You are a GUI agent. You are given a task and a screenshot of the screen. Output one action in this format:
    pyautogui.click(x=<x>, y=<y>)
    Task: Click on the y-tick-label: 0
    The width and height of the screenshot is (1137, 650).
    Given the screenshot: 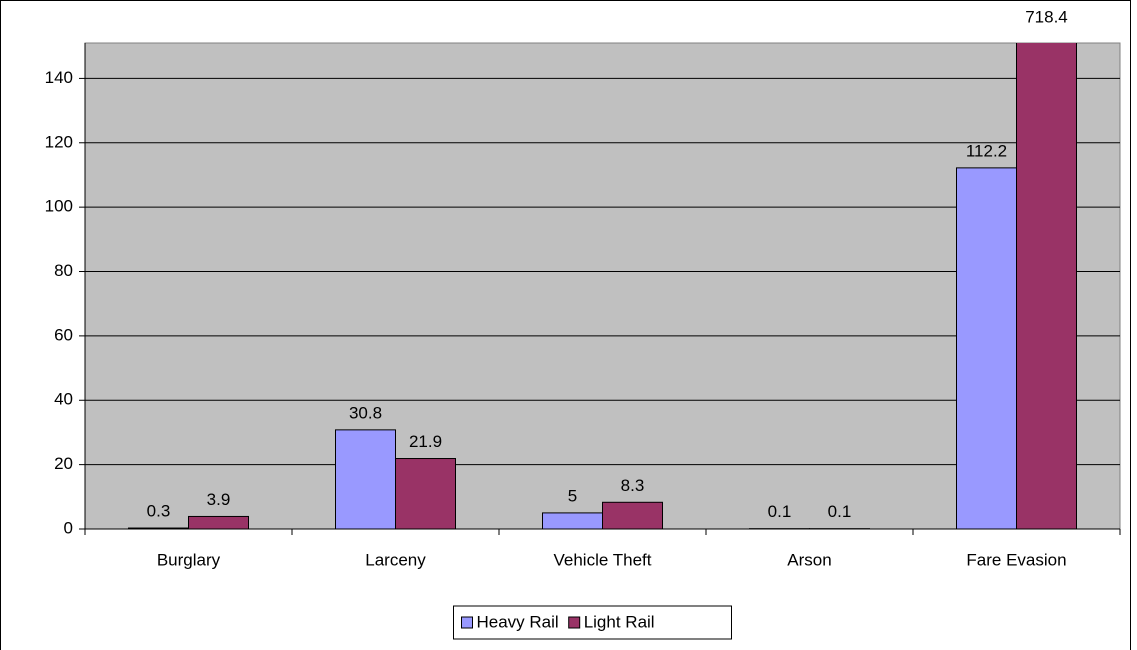 What is the action you would take?
    pyautogui.click(x=68, y=527)
    